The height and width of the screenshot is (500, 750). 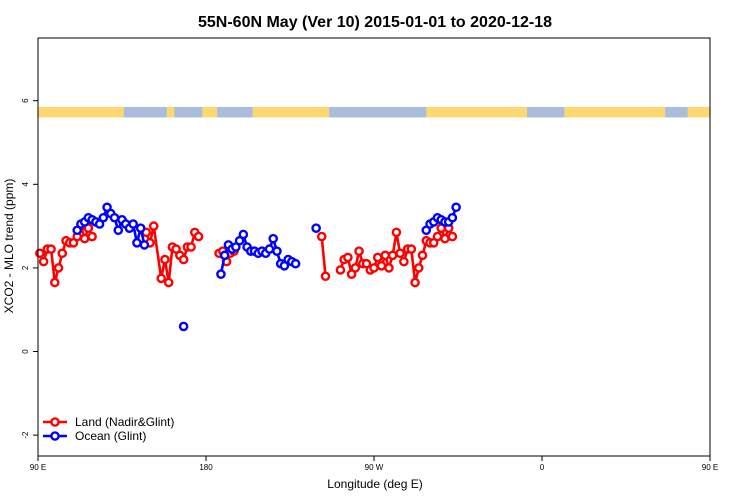 I want to click on x-tick-label: 0, so click(x=542, y=467).